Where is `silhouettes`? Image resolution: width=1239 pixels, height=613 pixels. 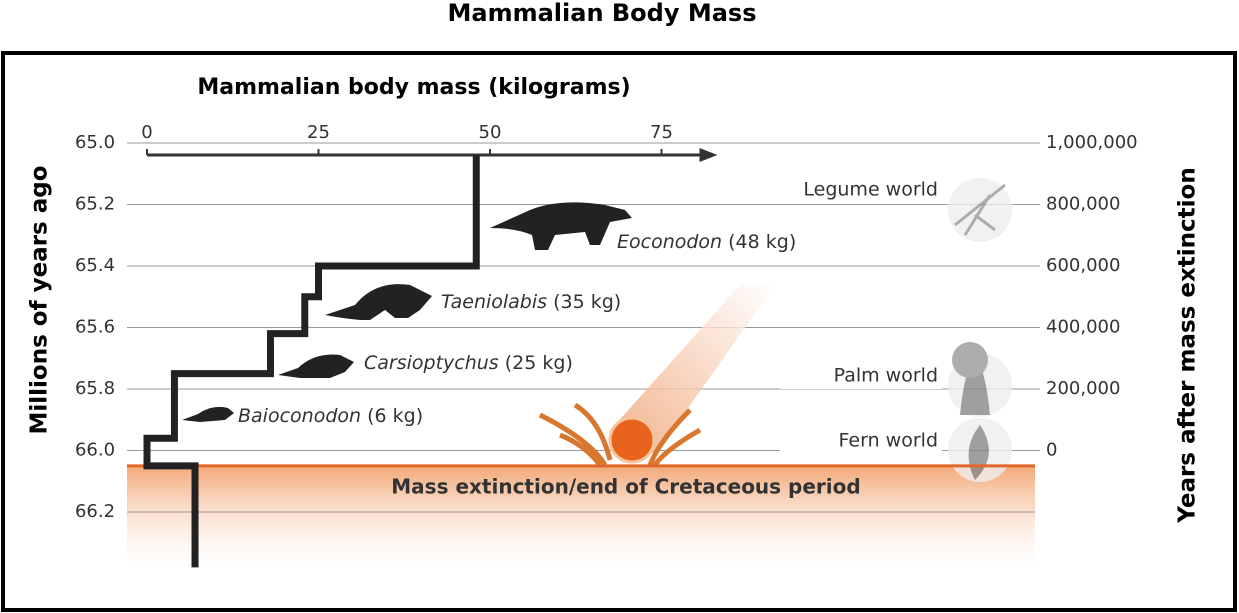 silhouettes is located at coordinates (407, 312).